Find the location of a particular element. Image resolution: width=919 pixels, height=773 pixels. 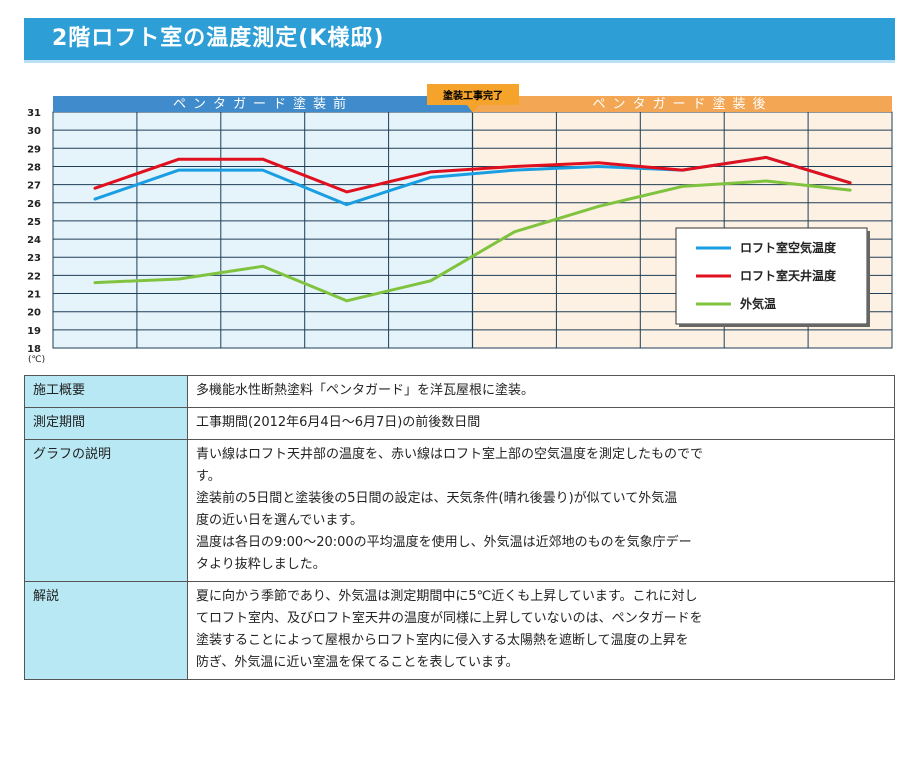

before-period-area is located at coordinates (263, 230).